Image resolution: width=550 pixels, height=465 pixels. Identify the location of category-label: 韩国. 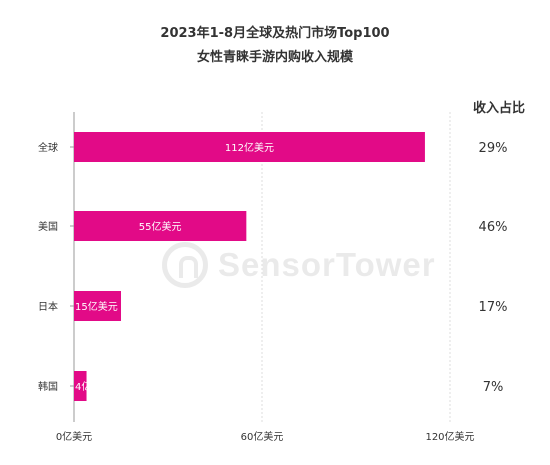
(48, 386).